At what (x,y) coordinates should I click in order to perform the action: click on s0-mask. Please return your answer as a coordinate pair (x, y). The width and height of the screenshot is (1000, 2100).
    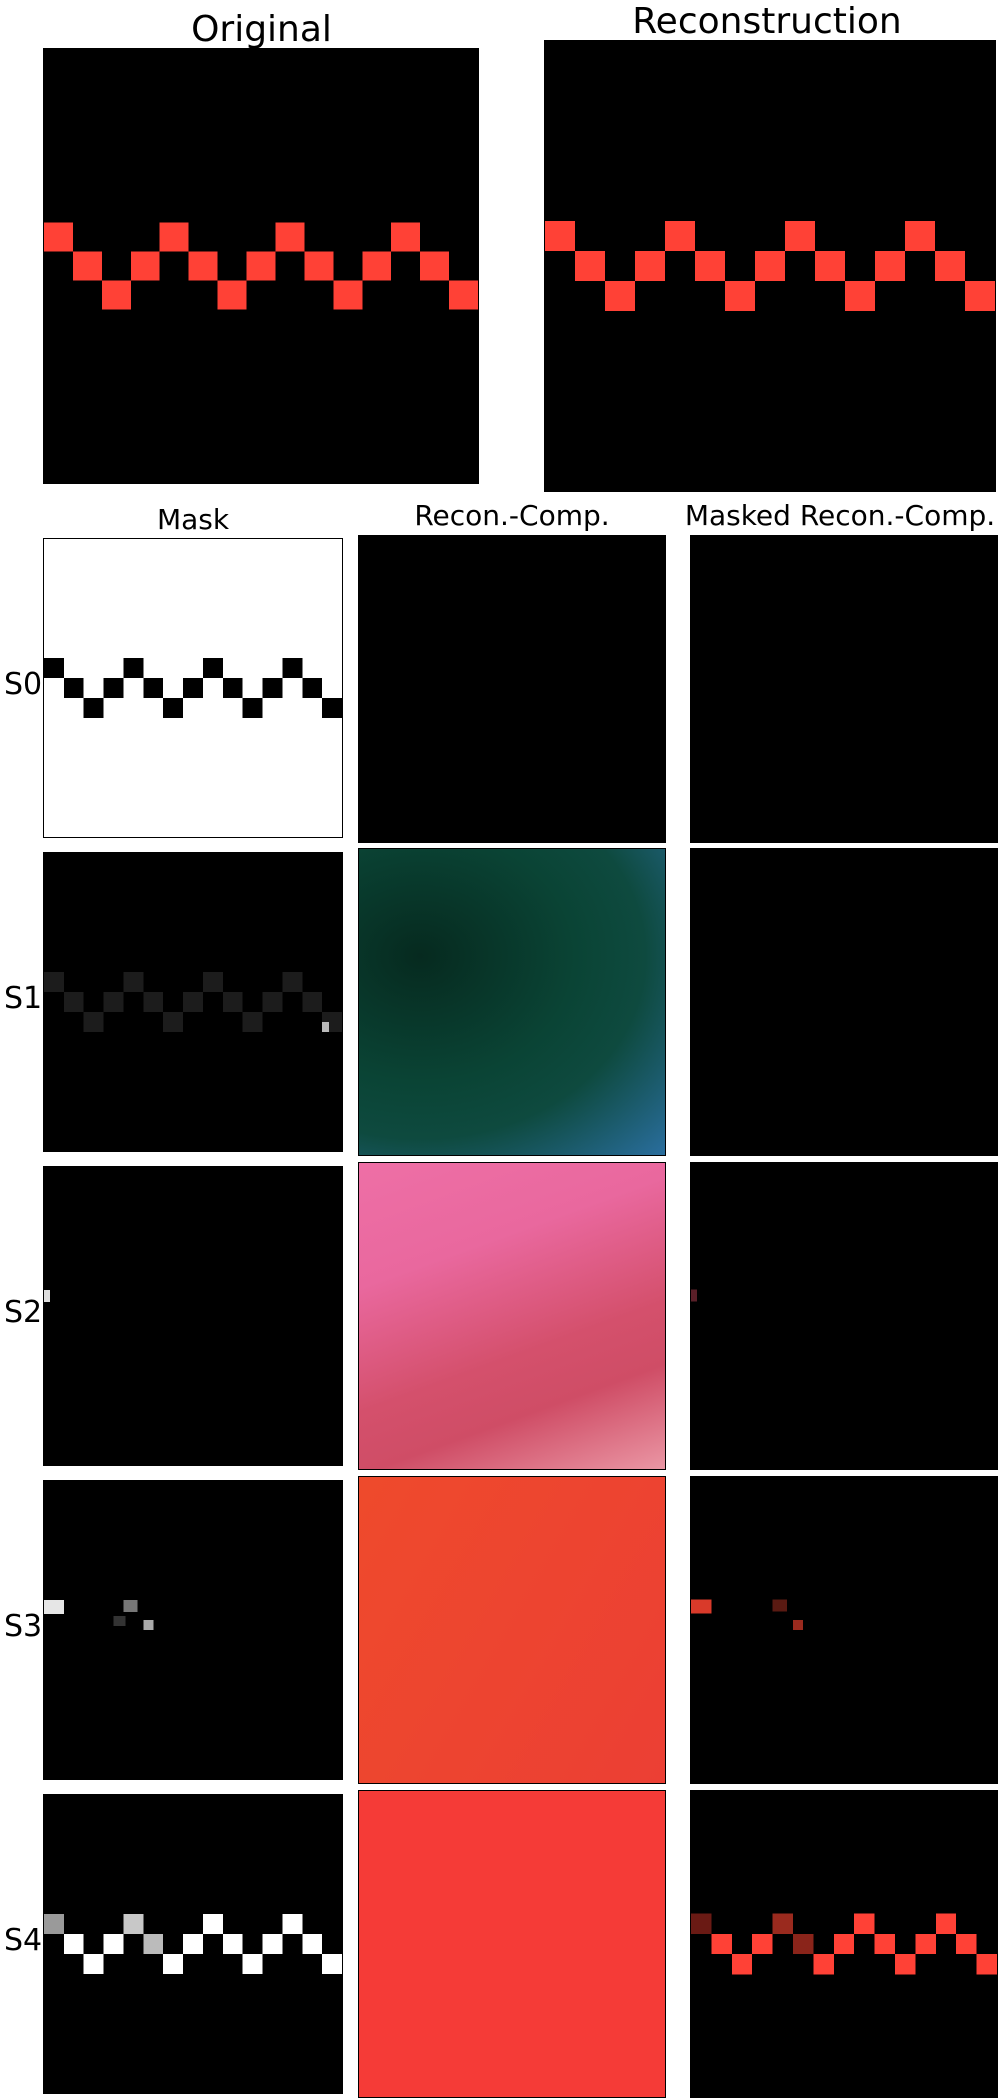
    Looking at the image, I should click on (193, 688).